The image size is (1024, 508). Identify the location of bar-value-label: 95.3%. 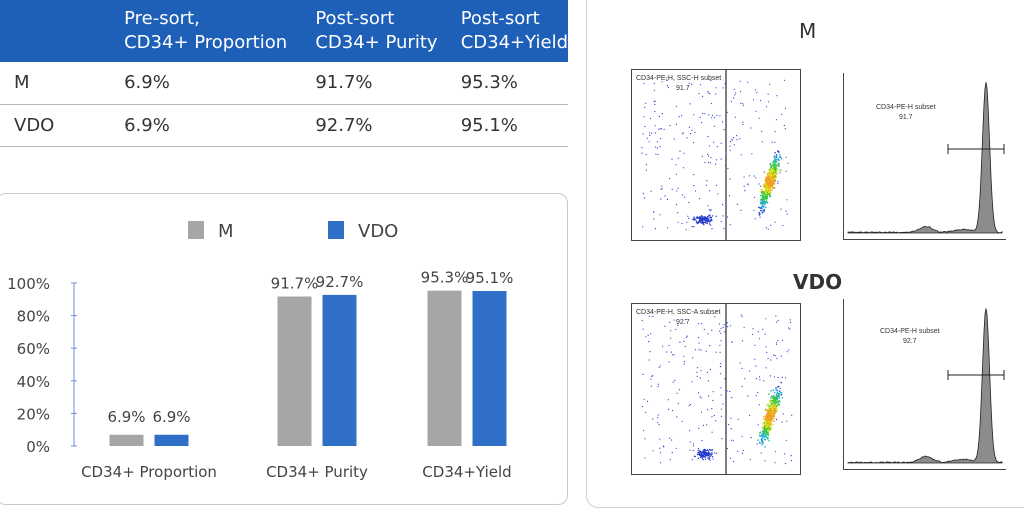
(445, 278).